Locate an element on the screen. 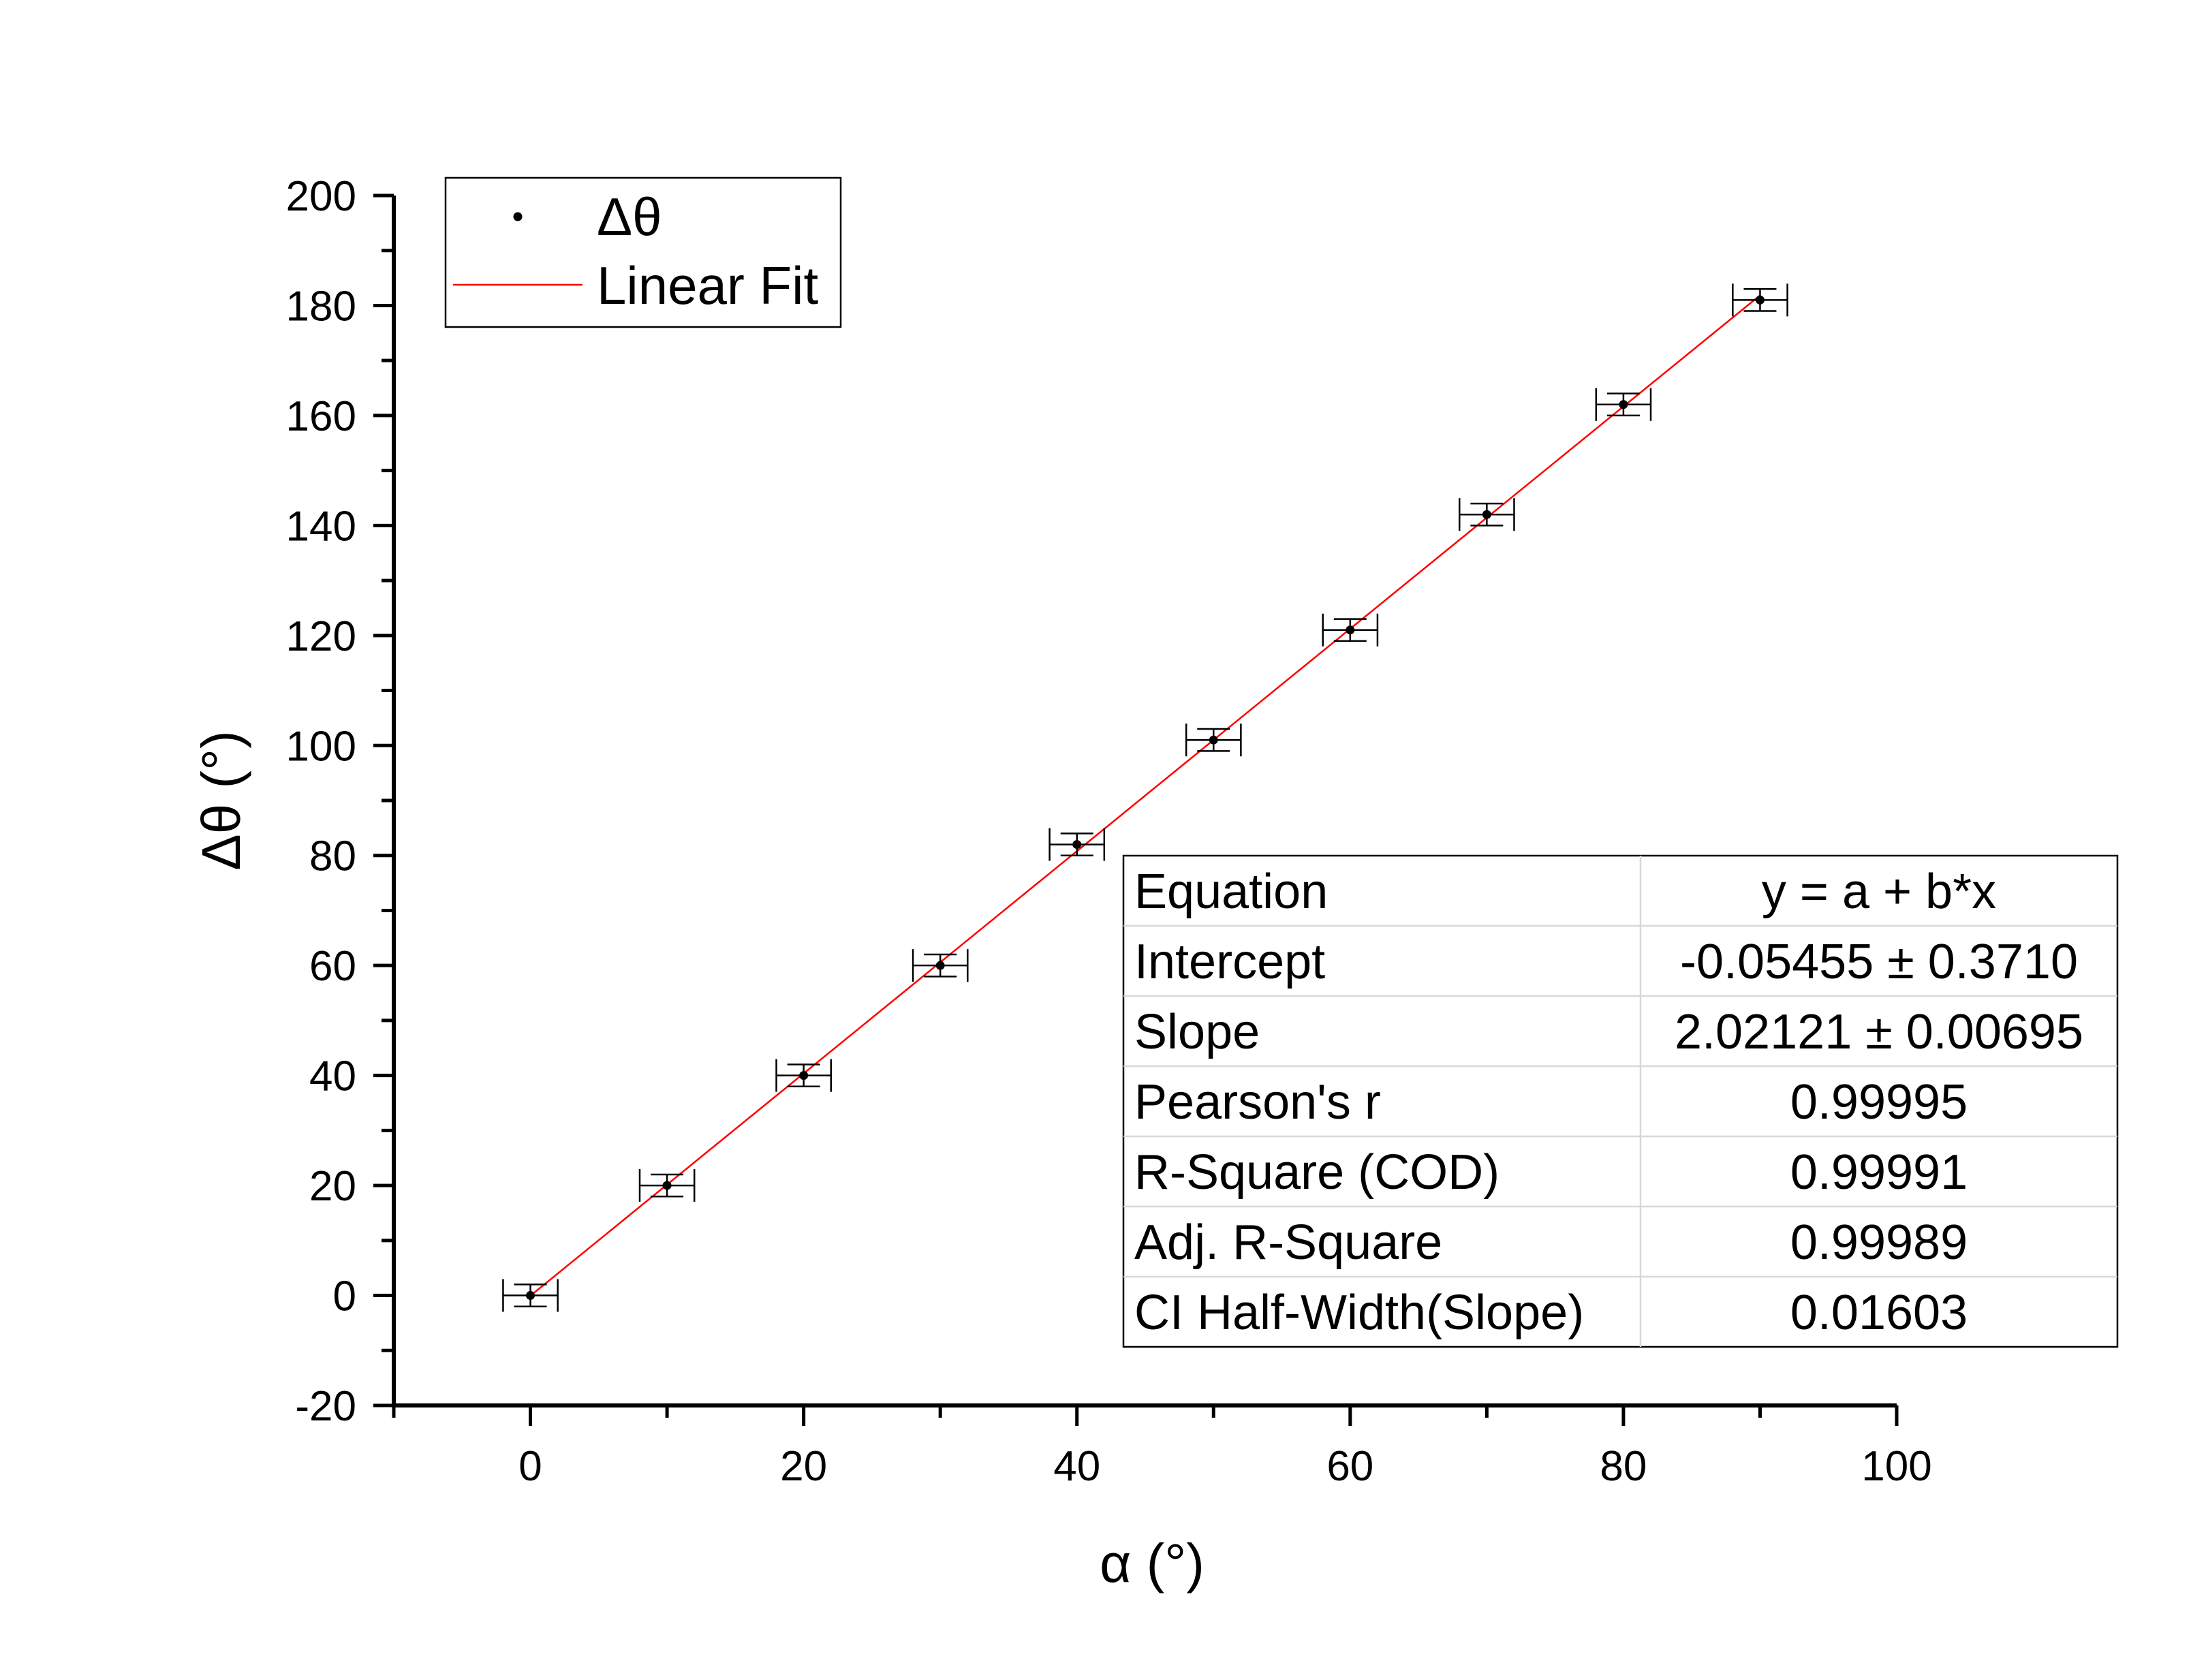  x-tick-label: 80 is located at coordinates (1623, 1466).